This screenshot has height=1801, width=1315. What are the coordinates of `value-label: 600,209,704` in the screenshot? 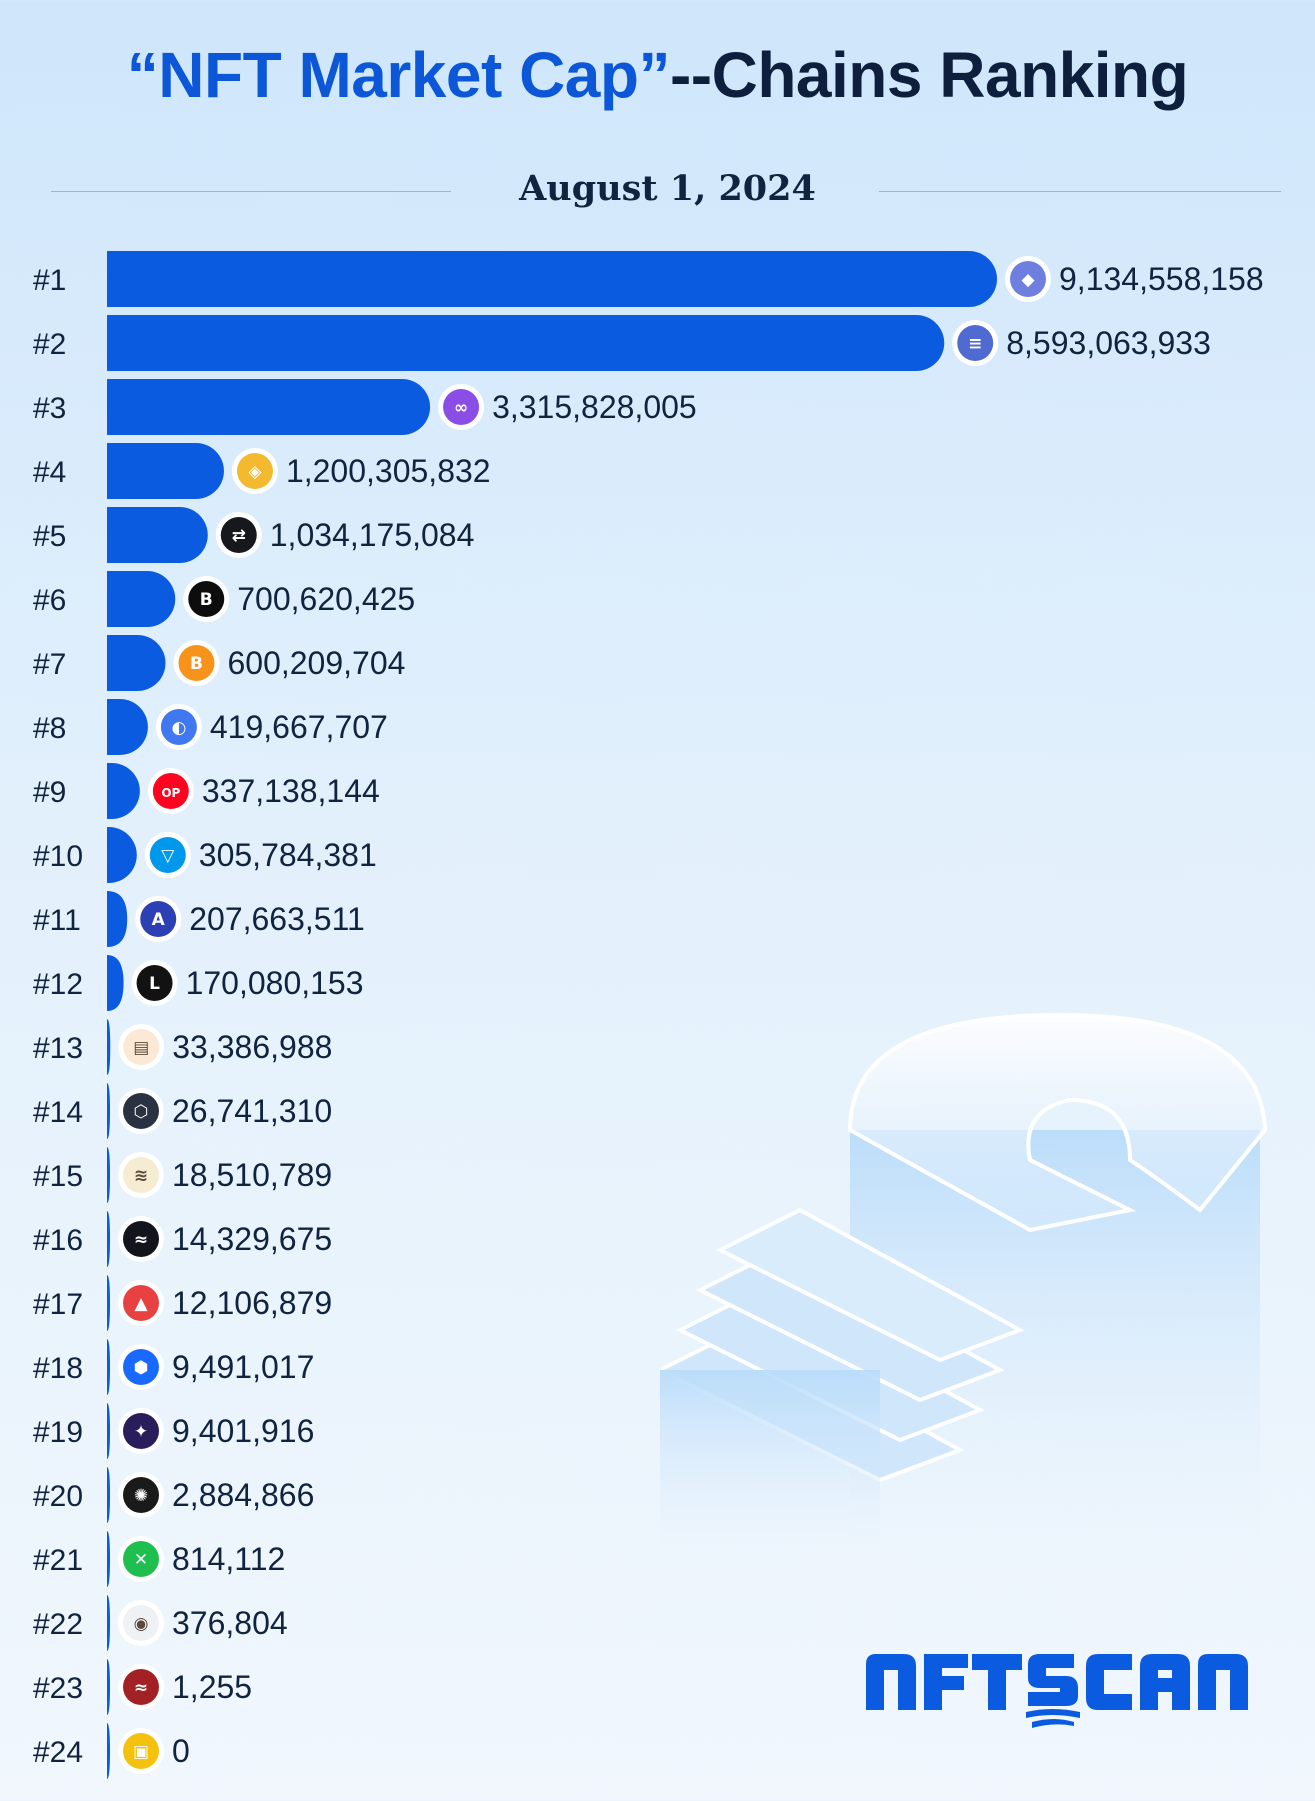 It's located at (316, 663).